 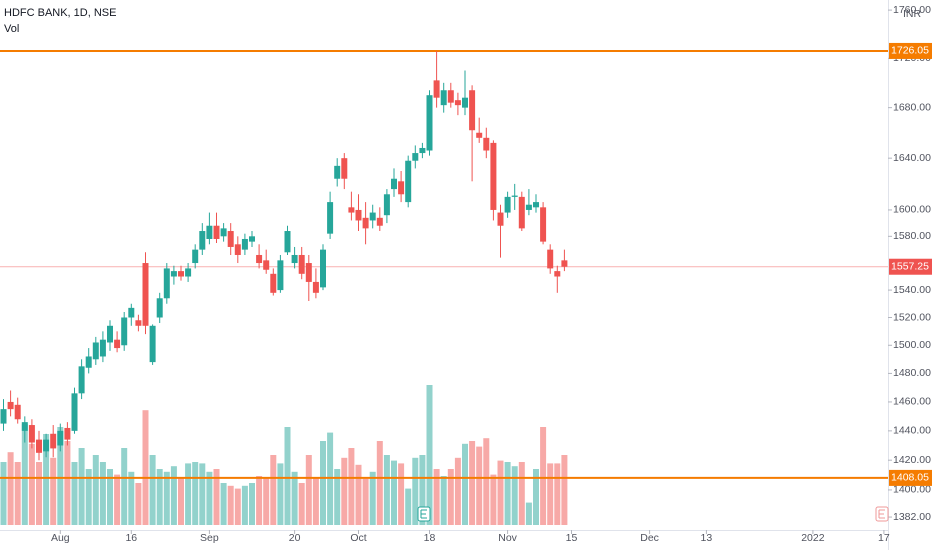 I want to click on volume-title: Vol, so click(x=11, y=29).